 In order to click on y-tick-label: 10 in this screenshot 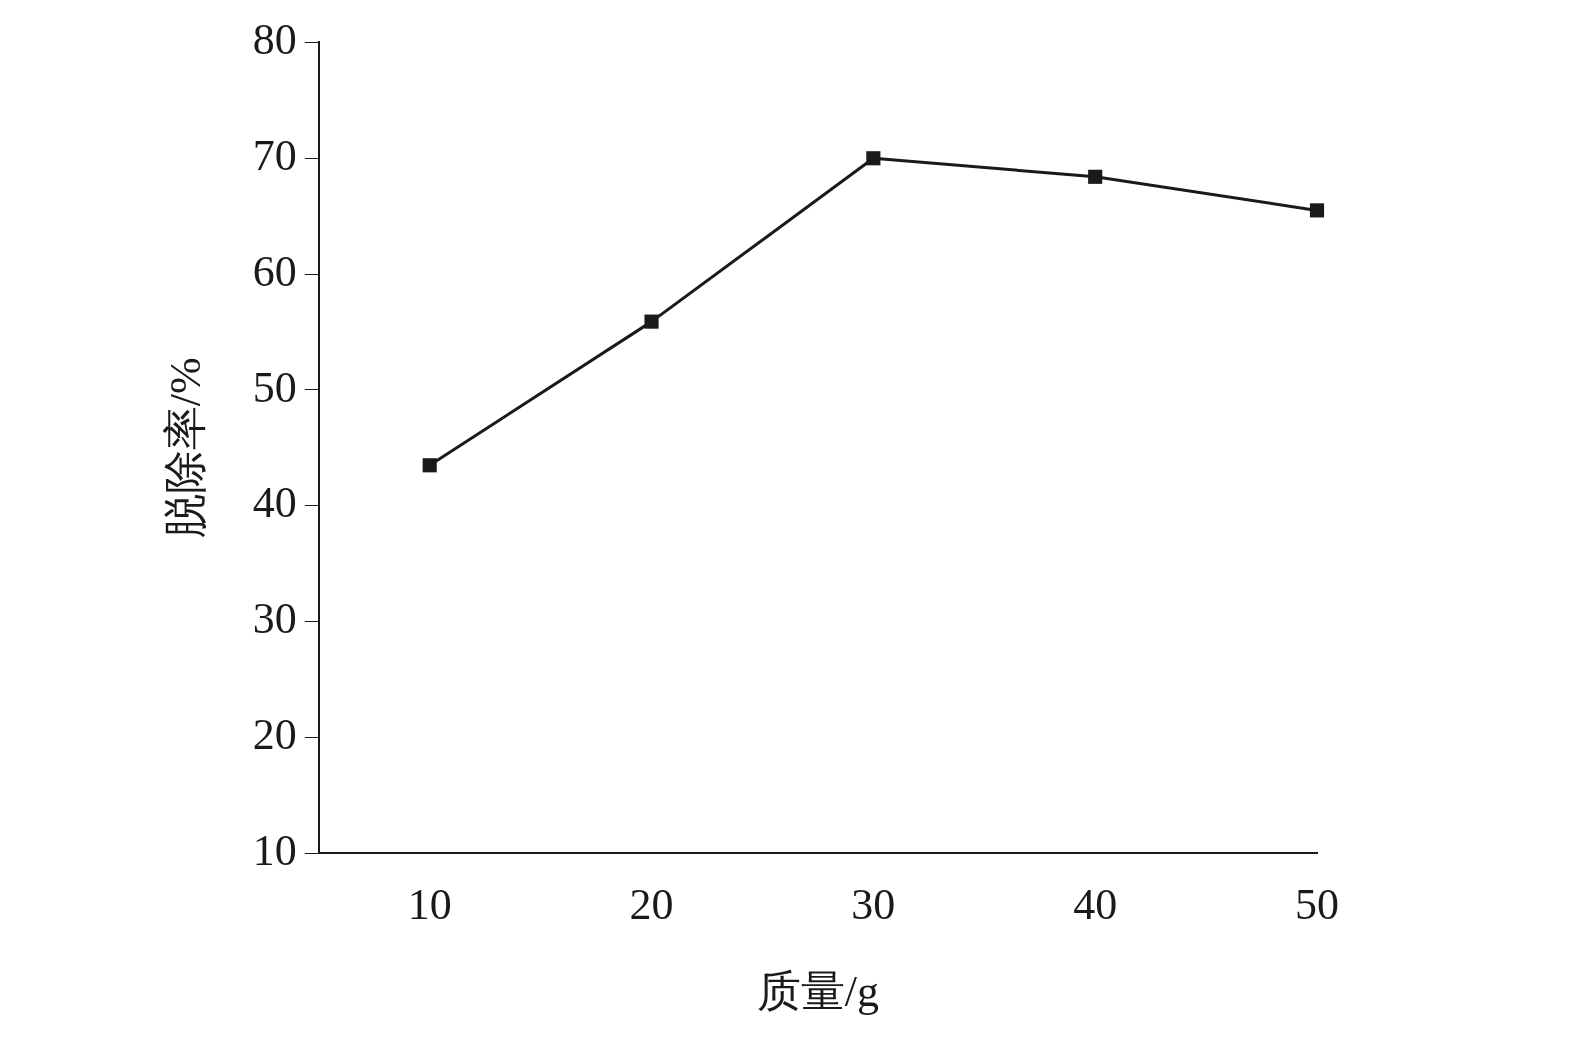, I will do `click(274, 850)`.